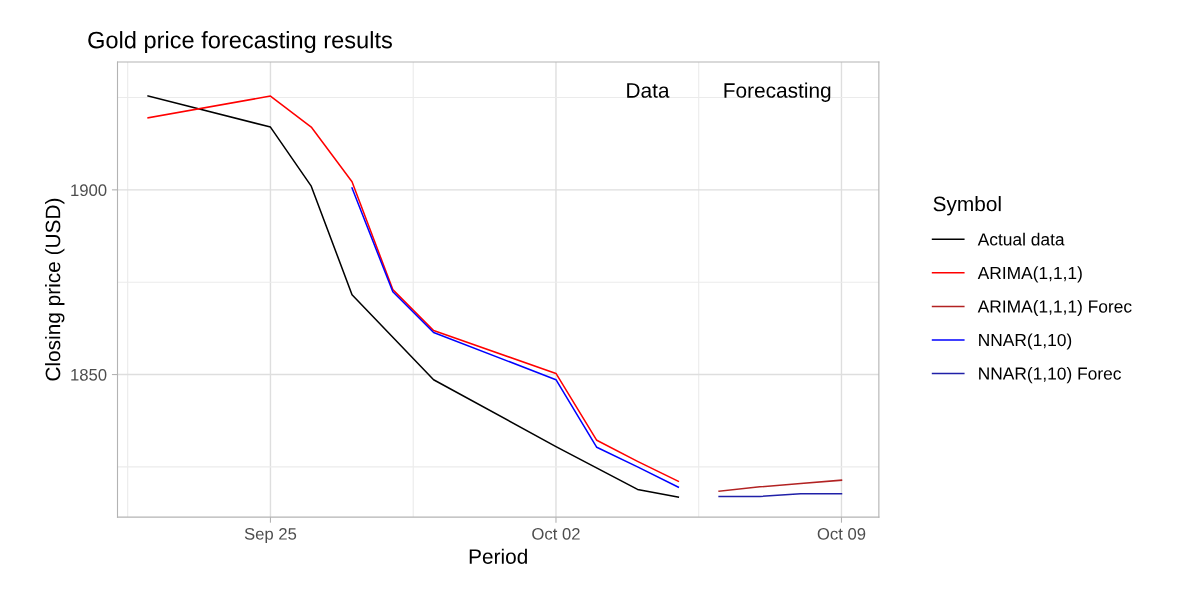  I want to click on x-axis-title: Period, so click(498, 556).